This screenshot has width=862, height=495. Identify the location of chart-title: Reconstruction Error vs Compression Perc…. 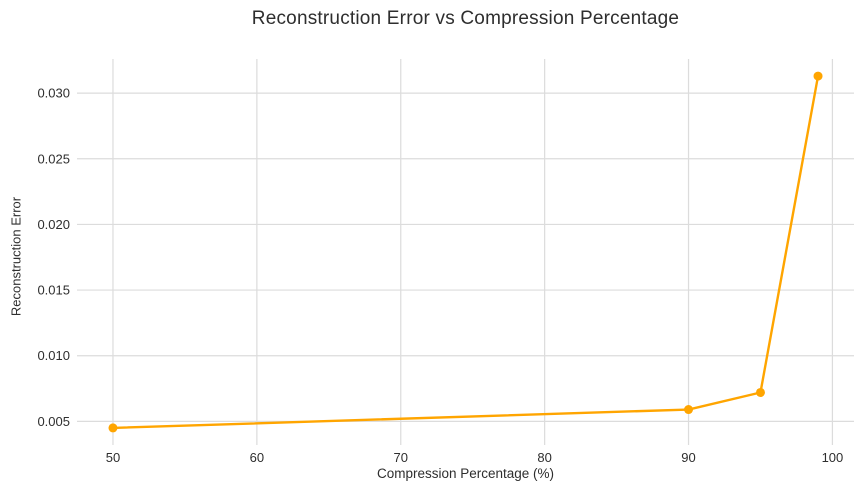
(465, 18).